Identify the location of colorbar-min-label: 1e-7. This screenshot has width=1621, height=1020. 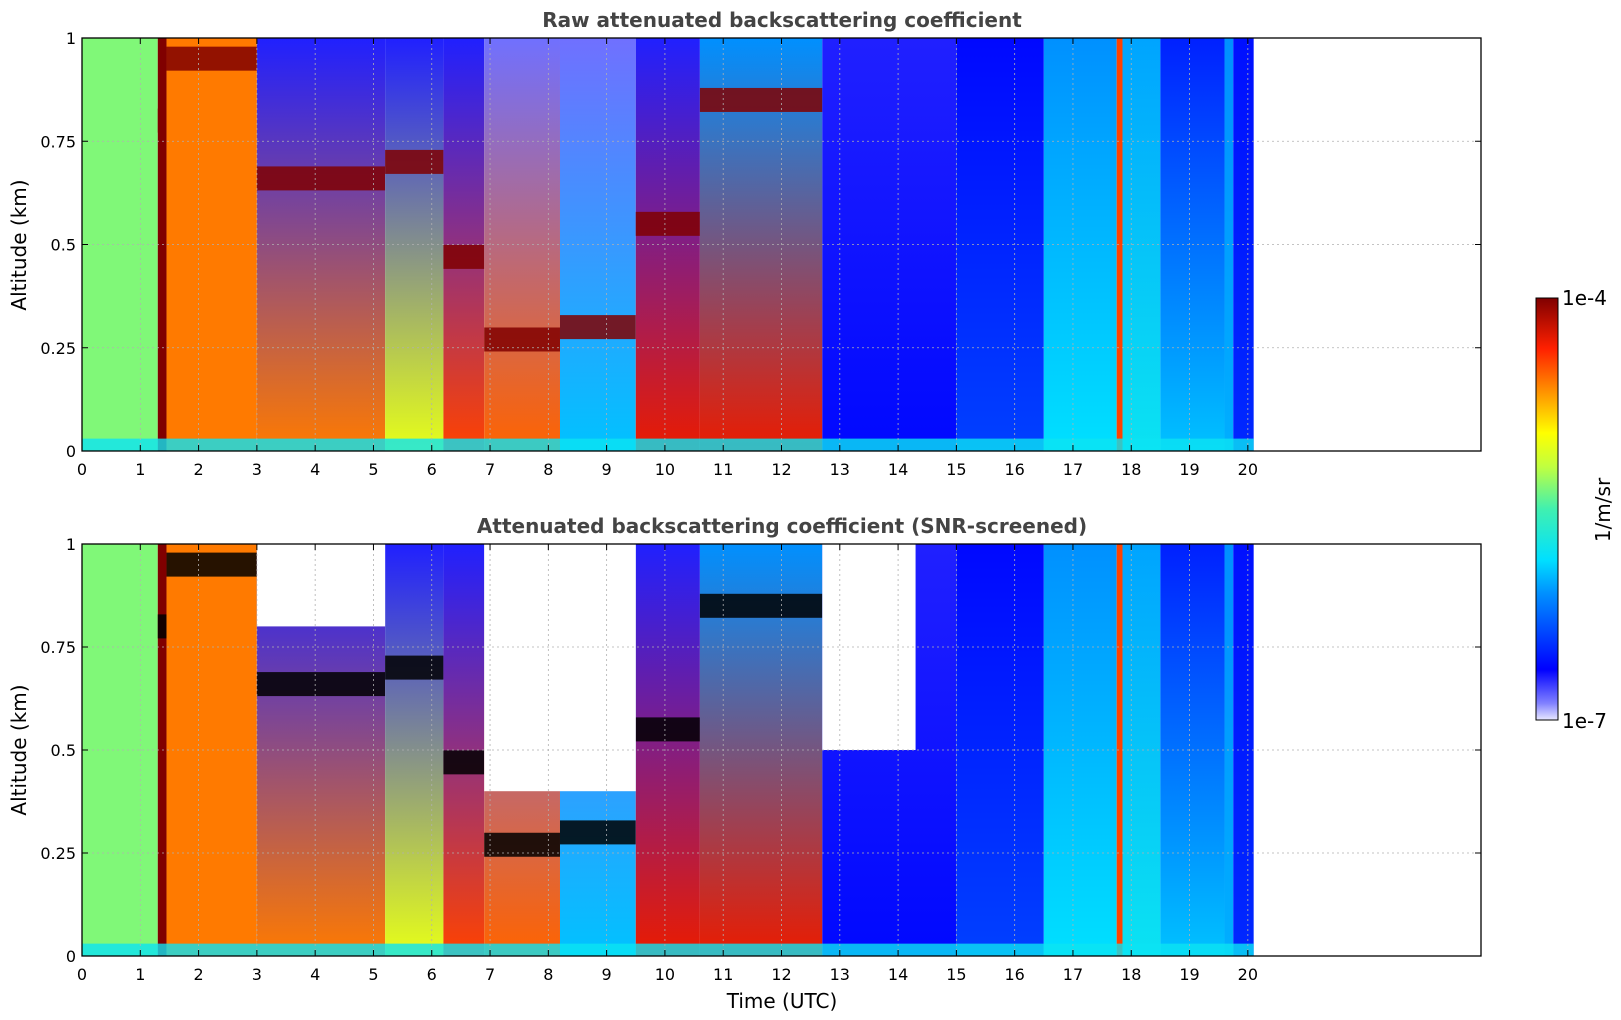
(1584, 721).